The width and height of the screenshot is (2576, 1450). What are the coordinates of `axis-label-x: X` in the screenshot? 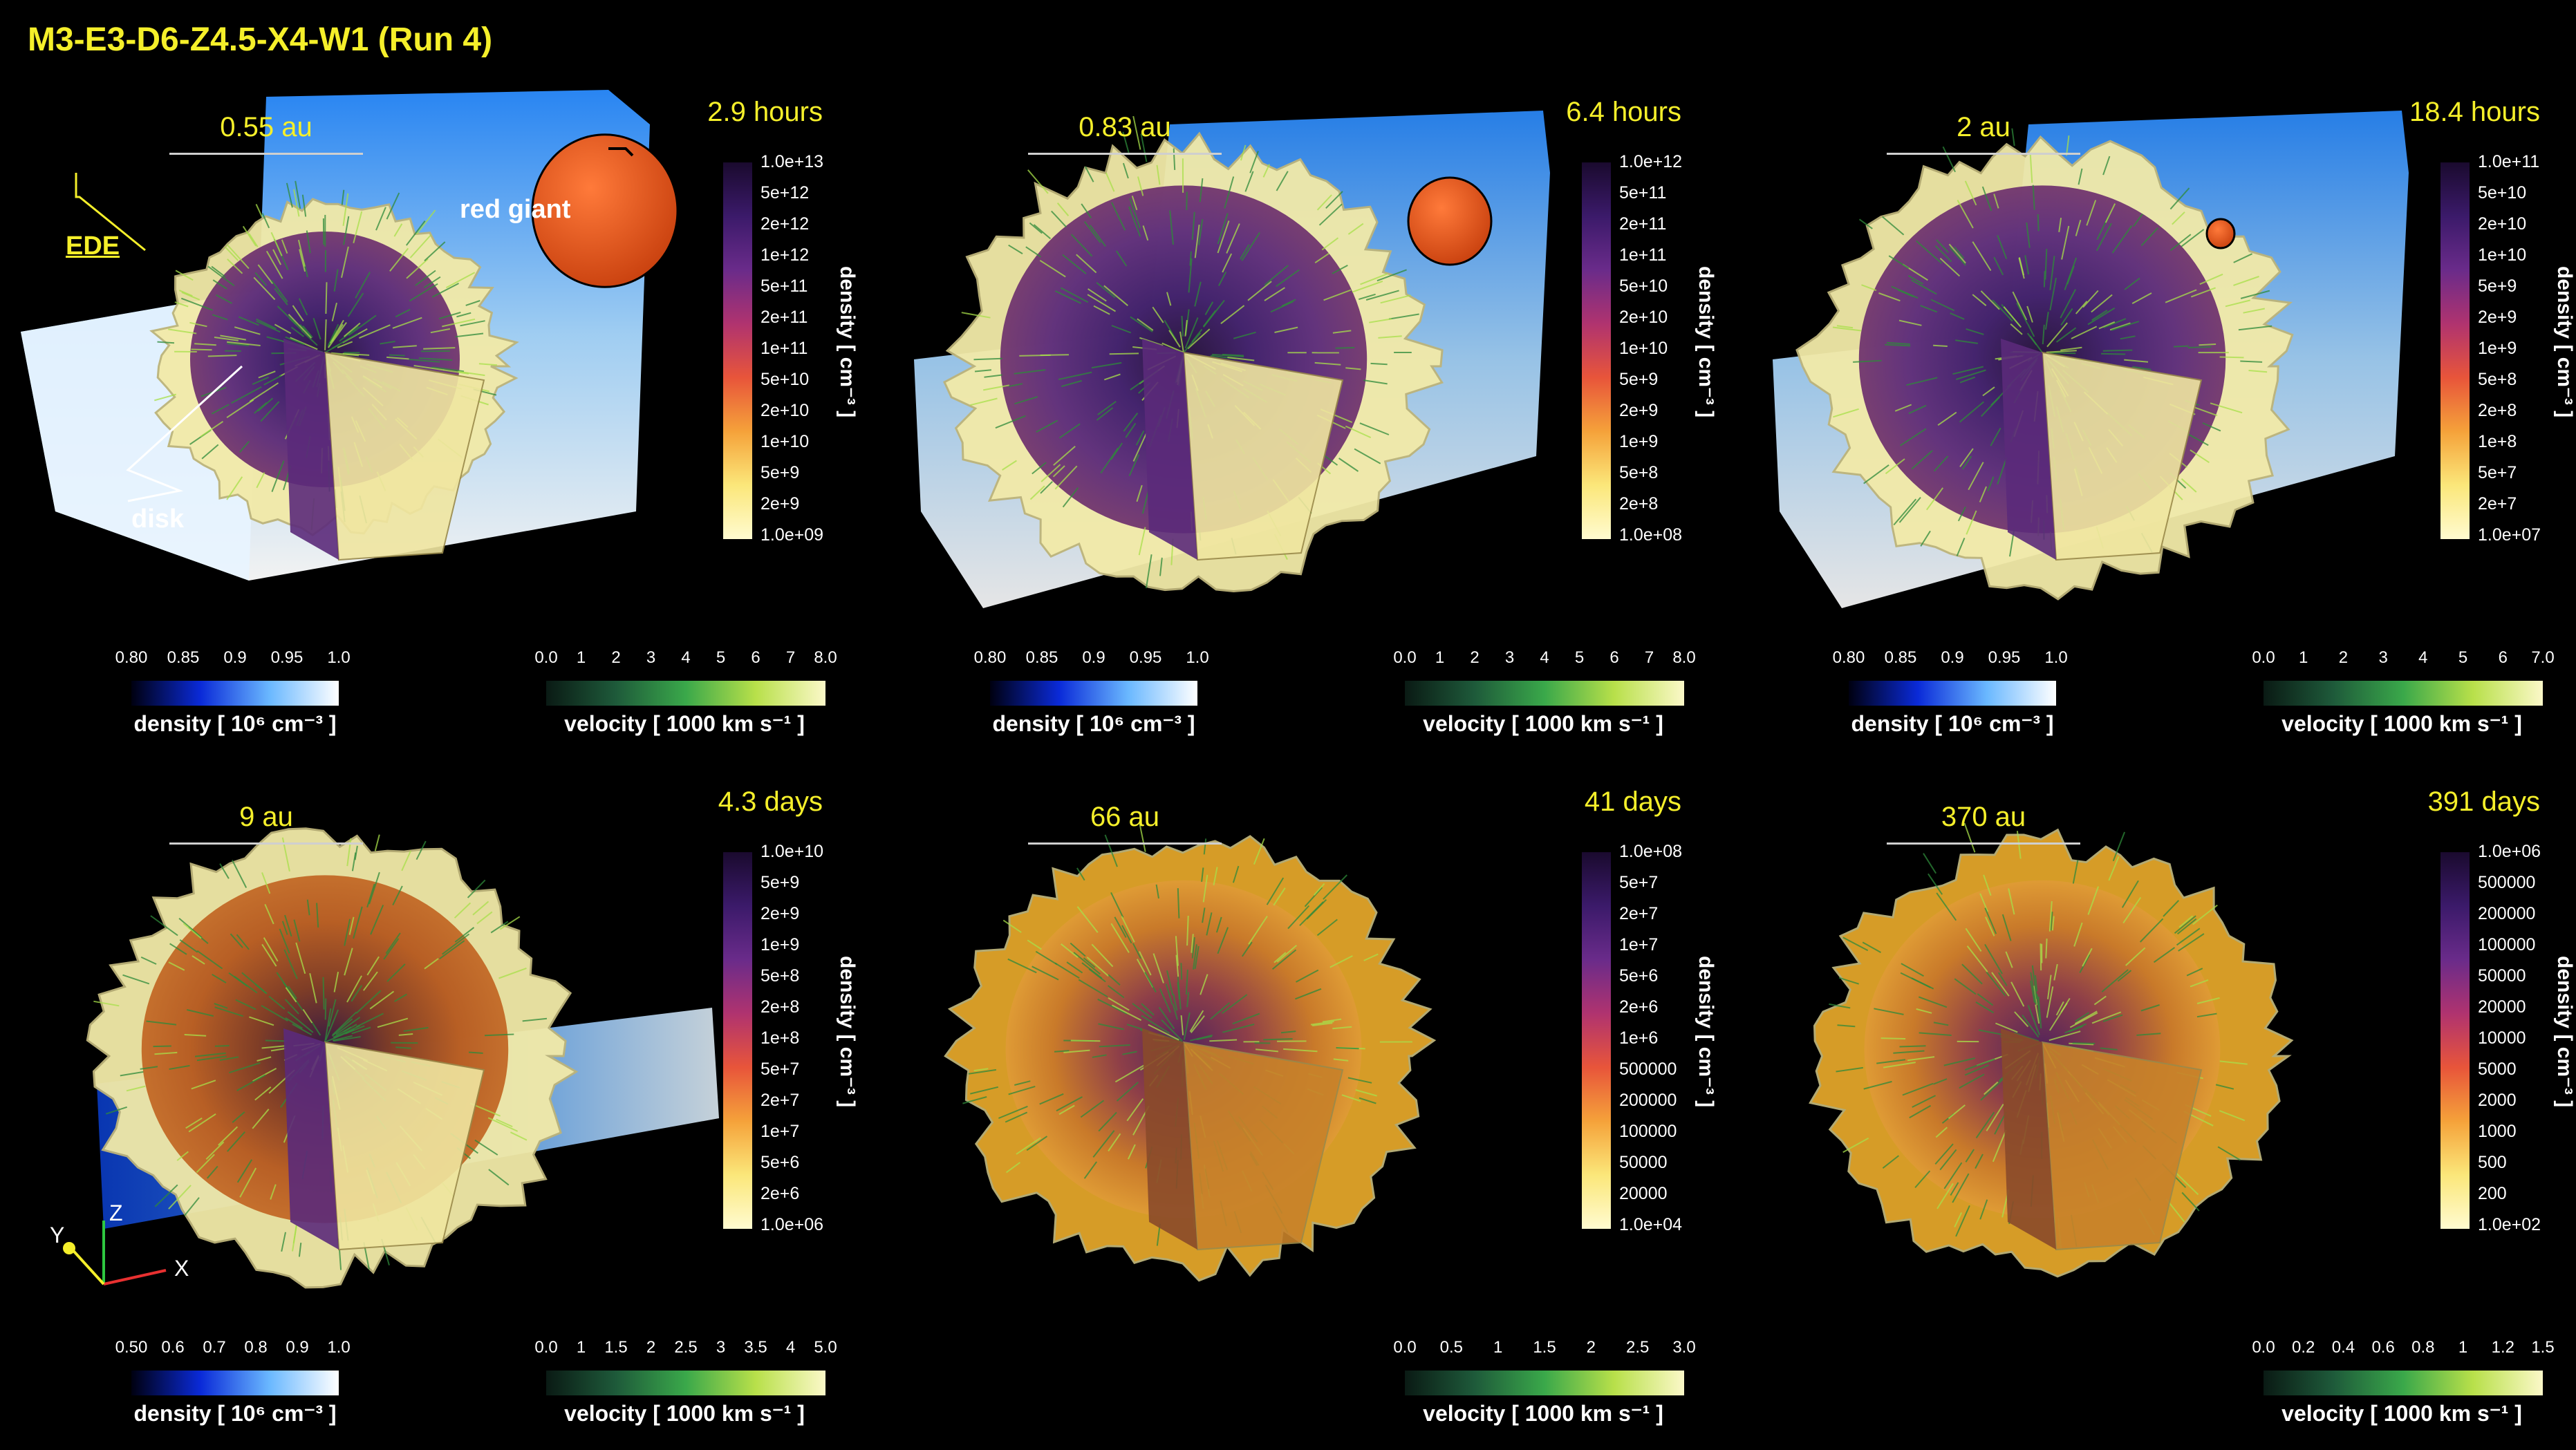 It's located at (181, 1268).